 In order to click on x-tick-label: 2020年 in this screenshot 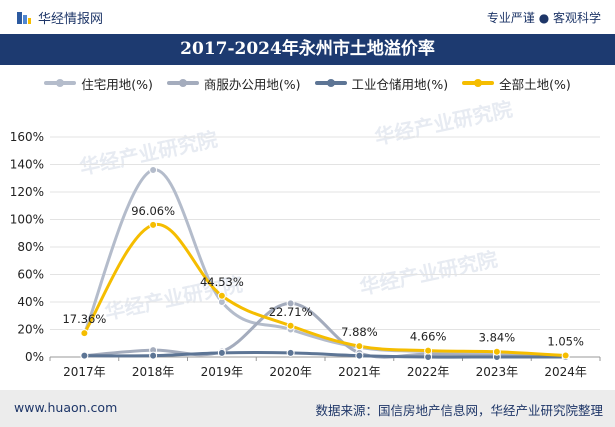, I will do `click(290, 372)`.